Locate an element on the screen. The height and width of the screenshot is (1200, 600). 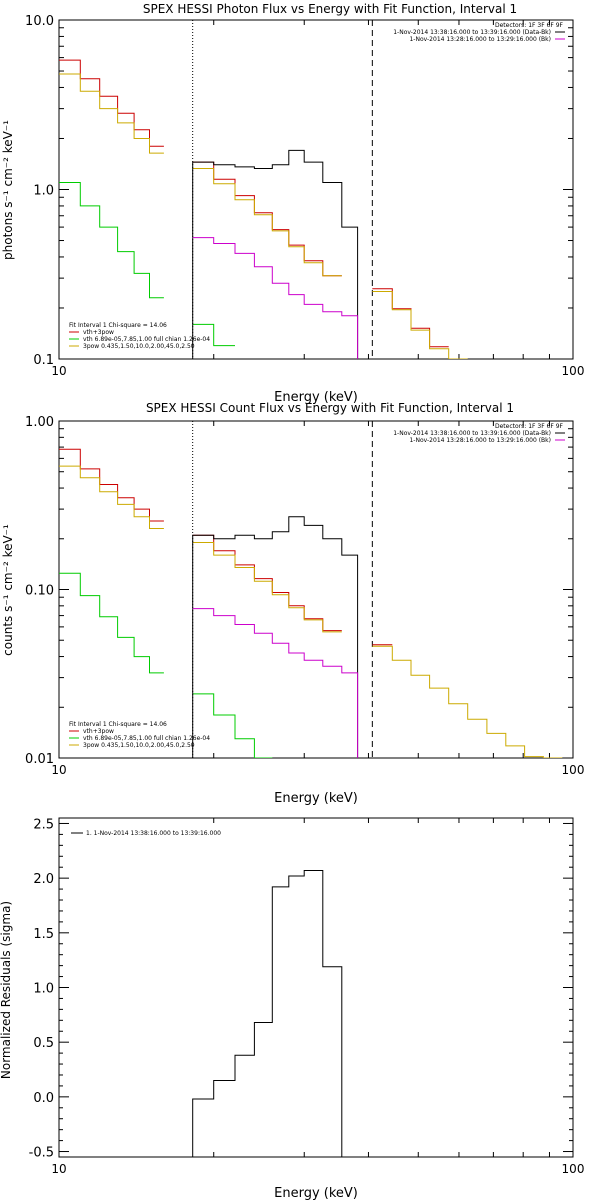
y-tick-label: 2.0 is located at coordinates (43, 879).